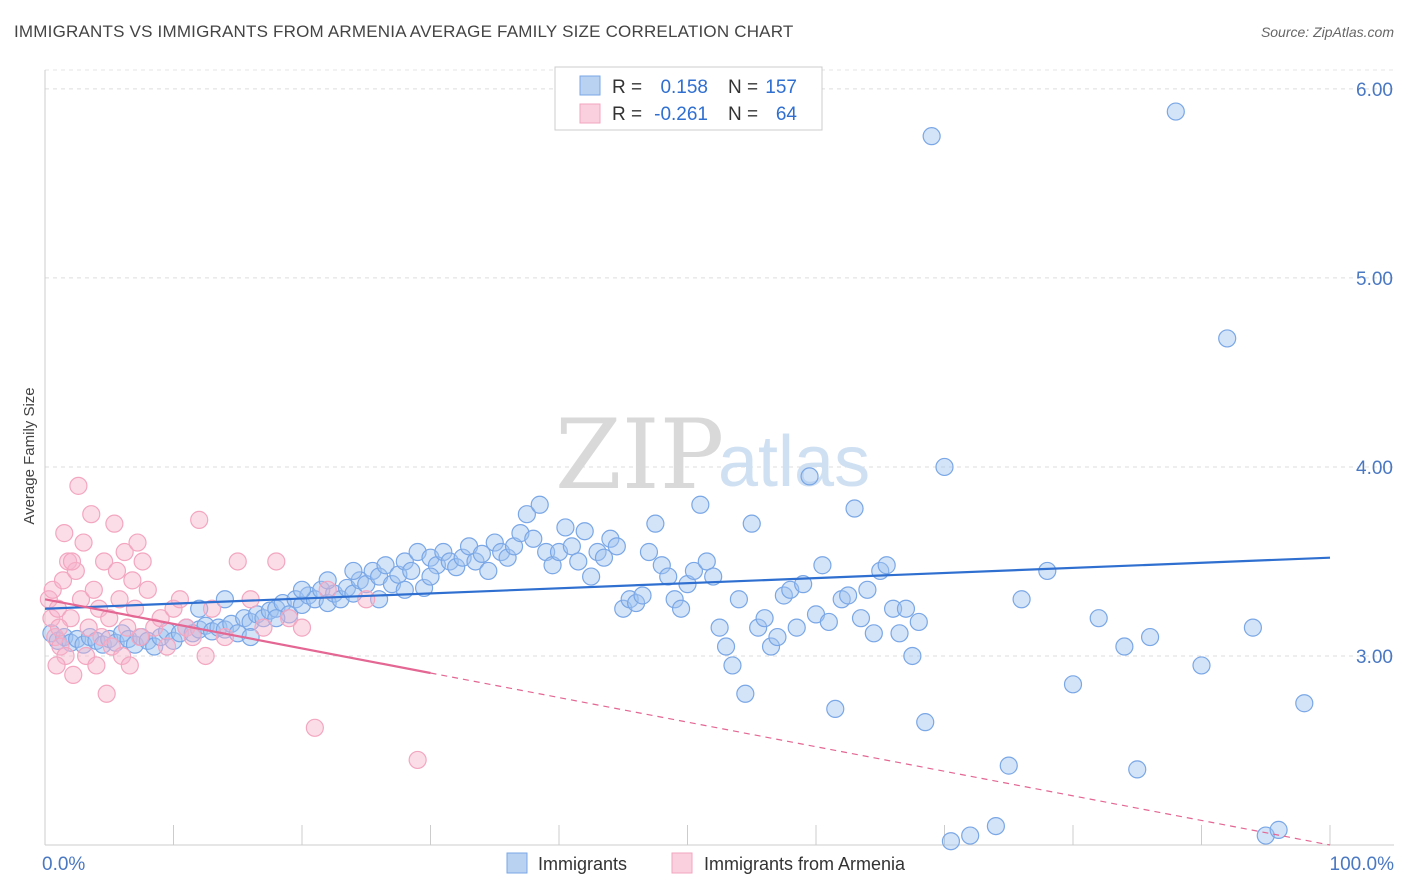 This screenshot has width=1406, height=892. Describe the element at coordinates (1374, 468) in the screenshot. I see `y-tick-label: 4.00` at that location.